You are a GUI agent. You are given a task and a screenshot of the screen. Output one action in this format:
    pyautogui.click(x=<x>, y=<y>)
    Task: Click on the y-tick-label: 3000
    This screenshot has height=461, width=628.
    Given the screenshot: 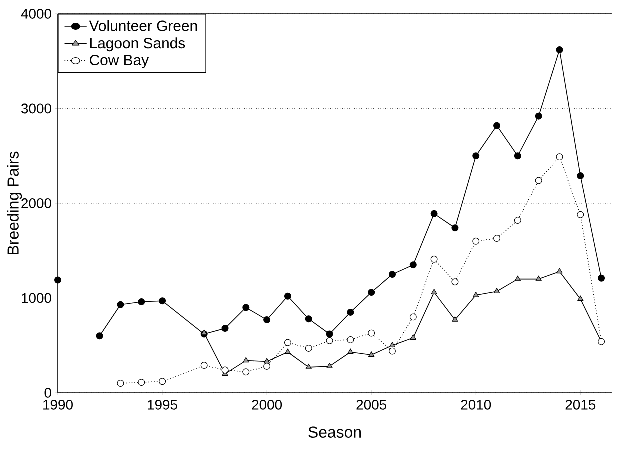 What is the action you would take?
    pyautogui.click(x=36, y=109)
    